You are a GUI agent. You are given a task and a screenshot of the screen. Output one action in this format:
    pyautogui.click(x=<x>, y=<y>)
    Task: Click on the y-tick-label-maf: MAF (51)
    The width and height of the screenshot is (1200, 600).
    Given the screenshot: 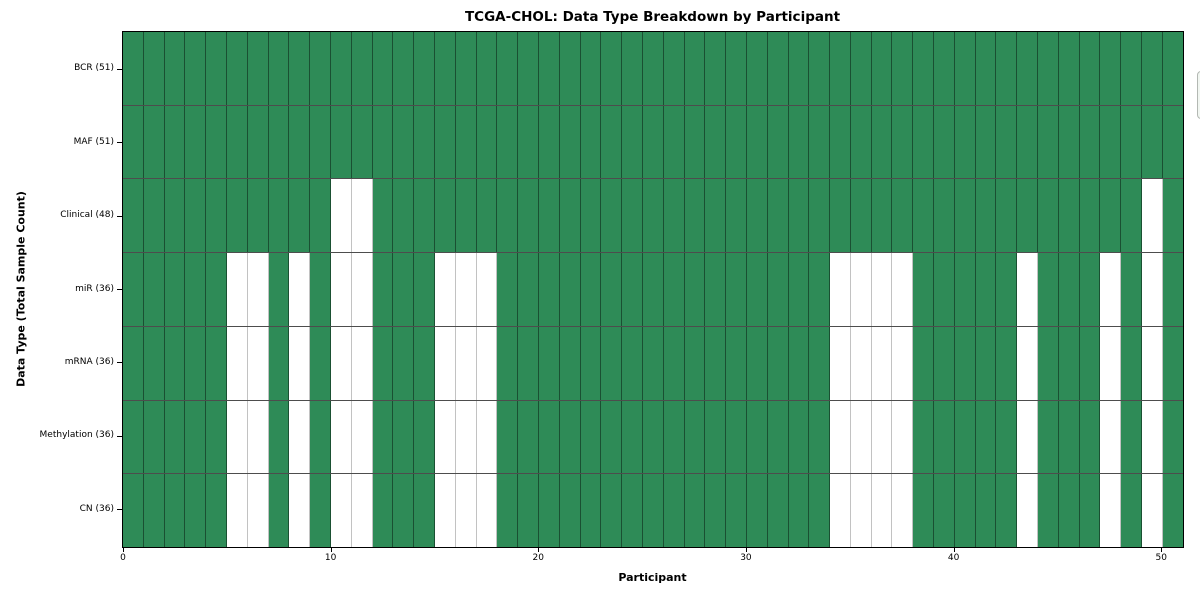 What is the action you would take?
    pyautogui.click(x=93, y=141)
    